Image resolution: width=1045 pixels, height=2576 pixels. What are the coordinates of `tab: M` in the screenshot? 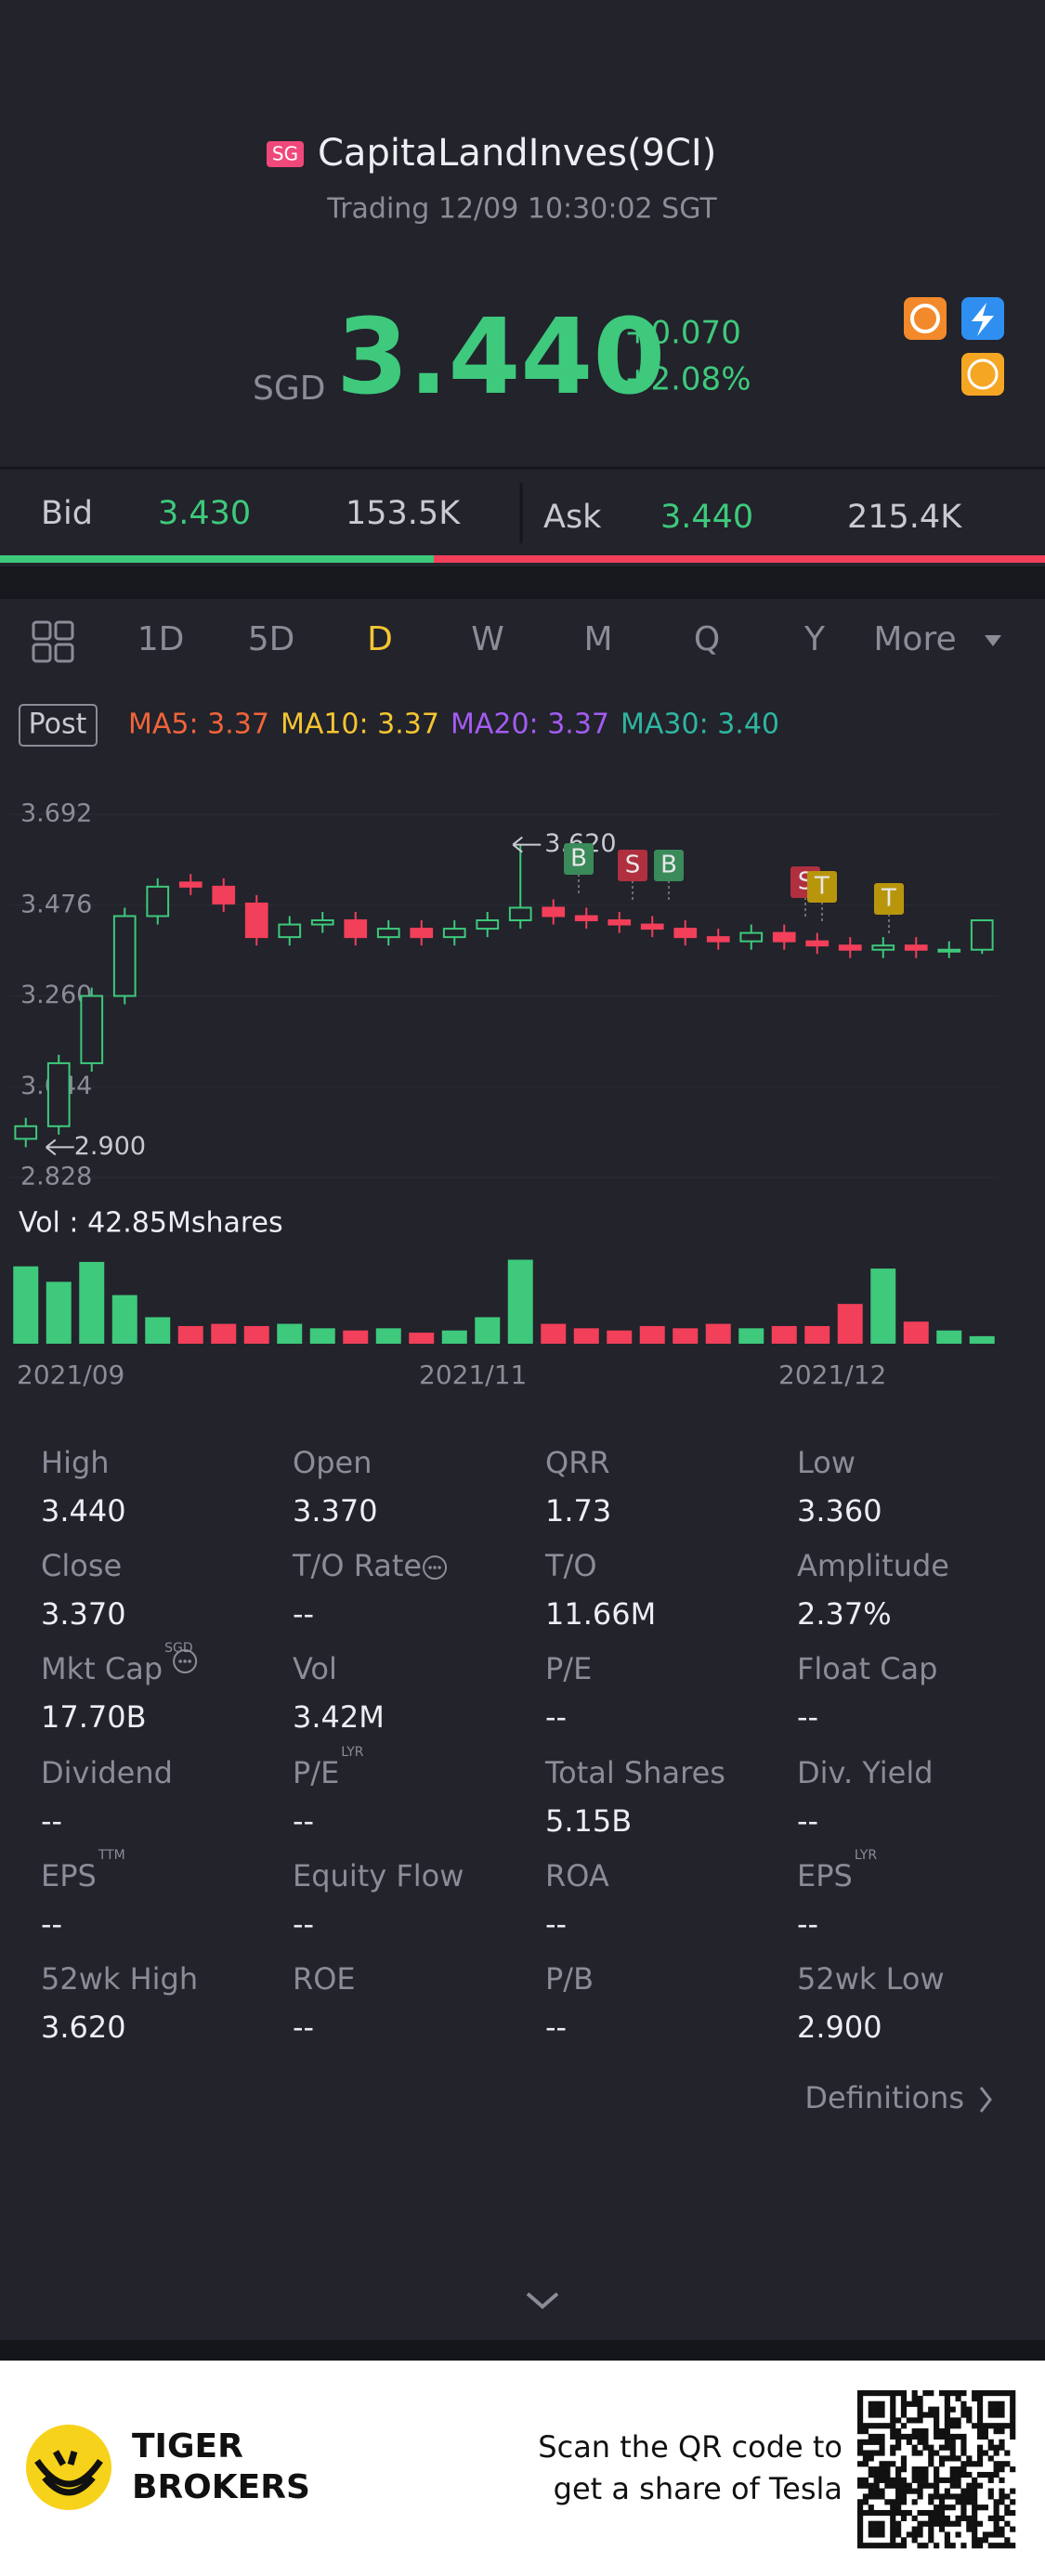 It's located at (597, 639).